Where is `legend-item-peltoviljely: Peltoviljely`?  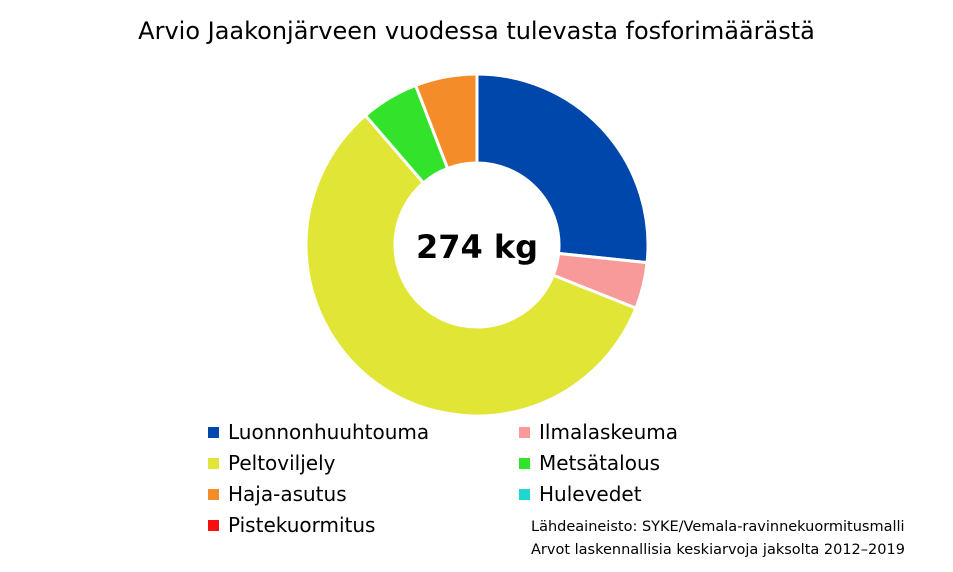 legend-item-peltoviljely: Peltoviljely is located at coordinates (272, 463).